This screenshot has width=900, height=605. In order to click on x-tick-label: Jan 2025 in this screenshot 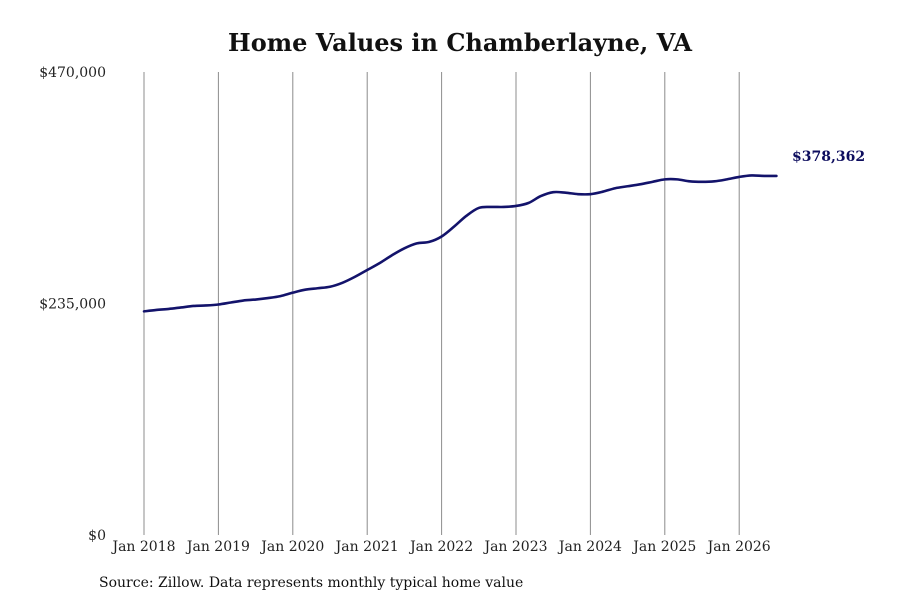, I will do `click(663, 547)`.